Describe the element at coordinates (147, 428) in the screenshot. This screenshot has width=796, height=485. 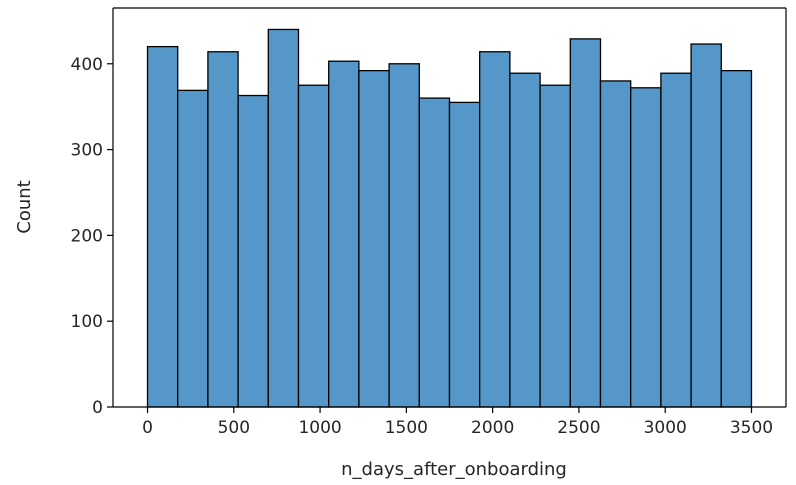
I see `x-tick-label: 0` at that location.